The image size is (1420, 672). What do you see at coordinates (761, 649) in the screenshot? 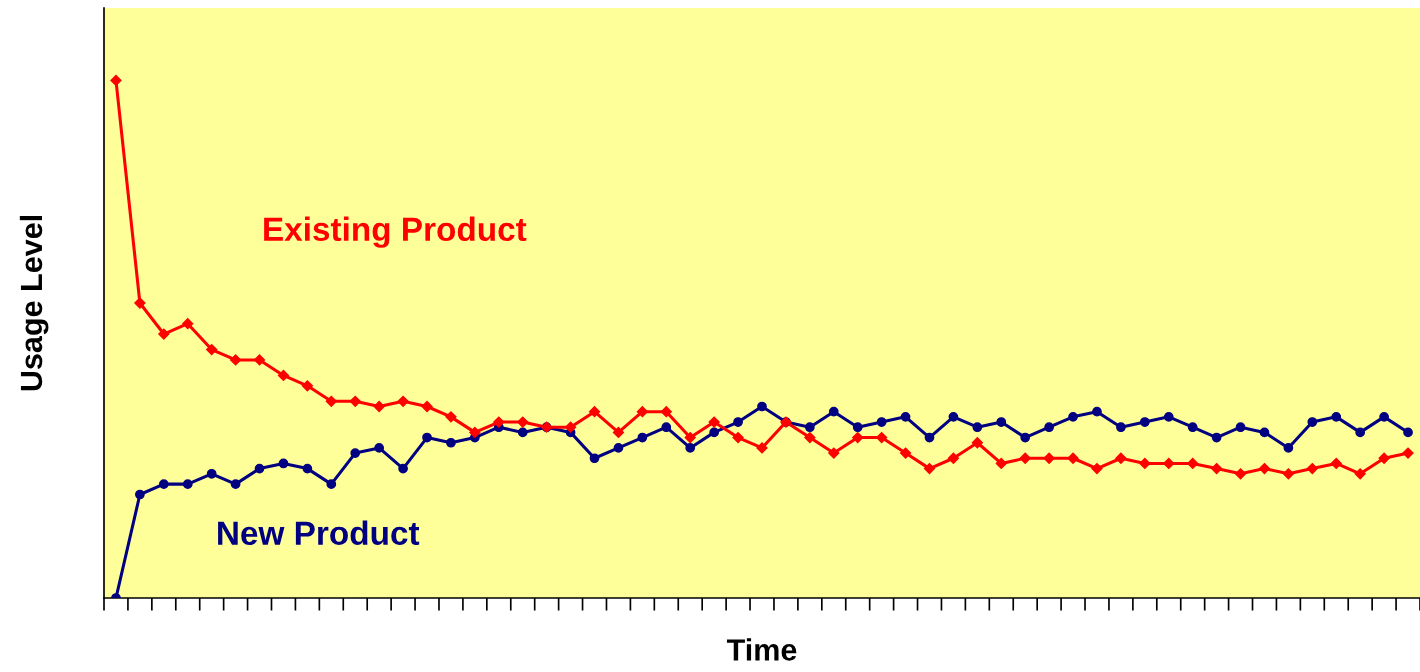
I see `x-axis-title: Time` at bounding box center [761, 649].